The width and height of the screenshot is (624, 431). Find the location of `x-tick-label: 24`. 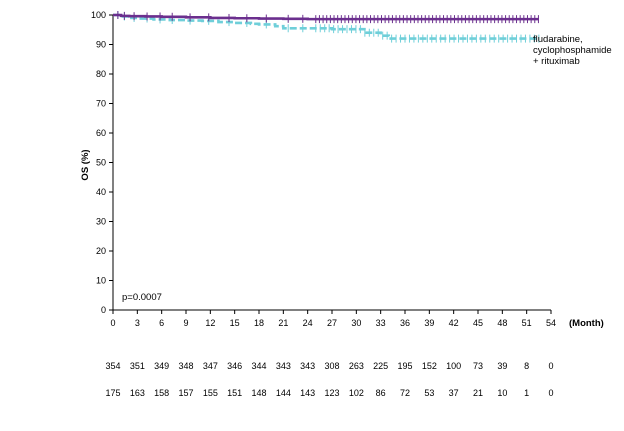

x-tick-label: 24 is located at coordinates (308, 323).